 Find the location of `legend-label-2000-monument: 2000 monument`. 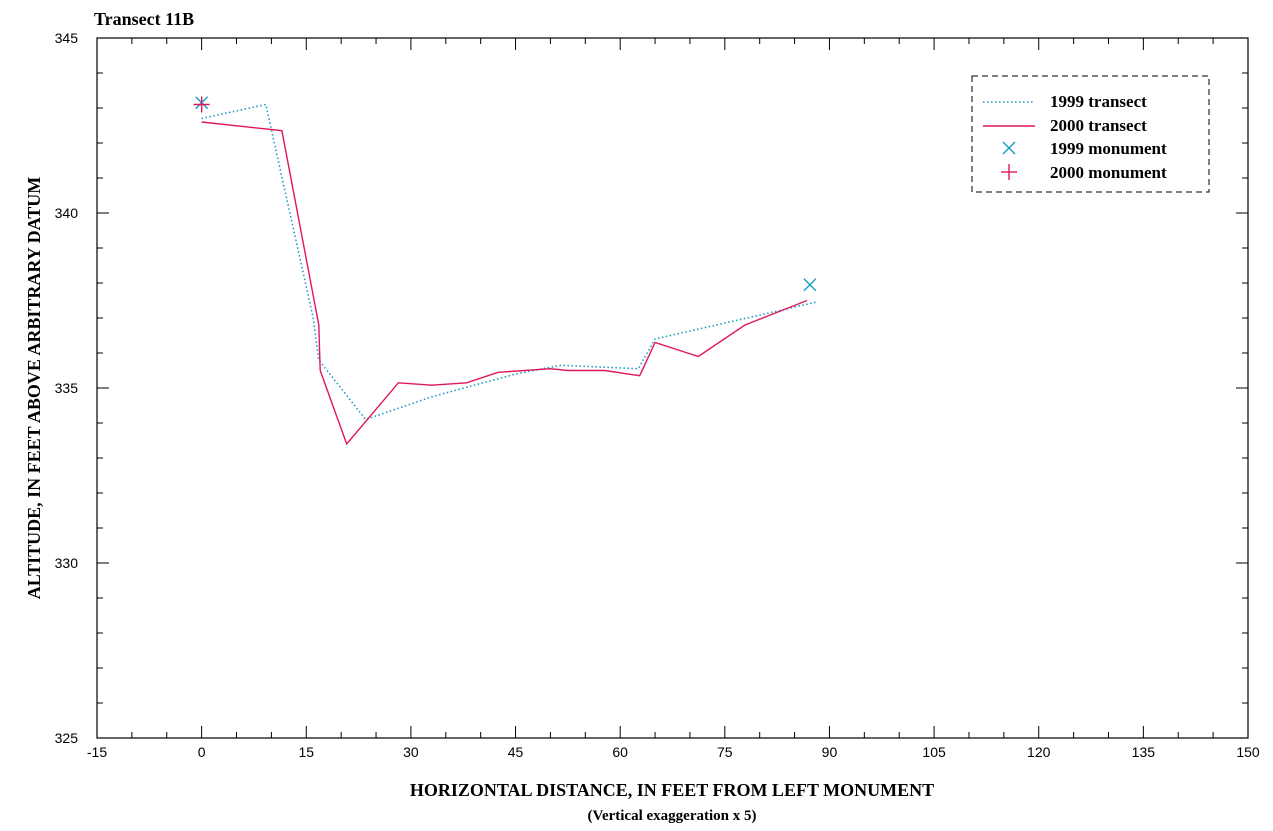

legend-label-2000-monument: 2000 monument is located at coordinates (1108, 172).